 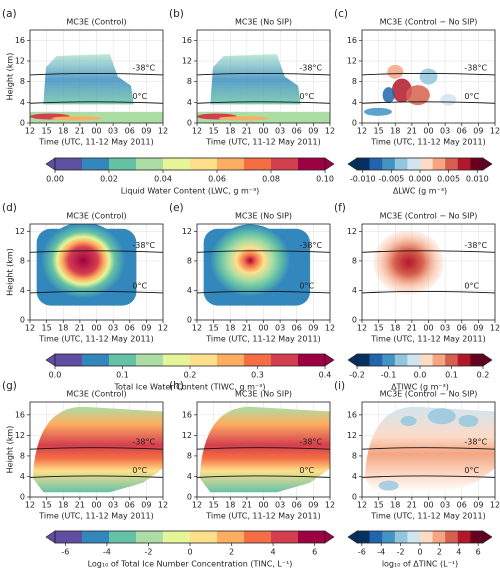 I want to click on panel-label: (e), so click(x=176, y=208).